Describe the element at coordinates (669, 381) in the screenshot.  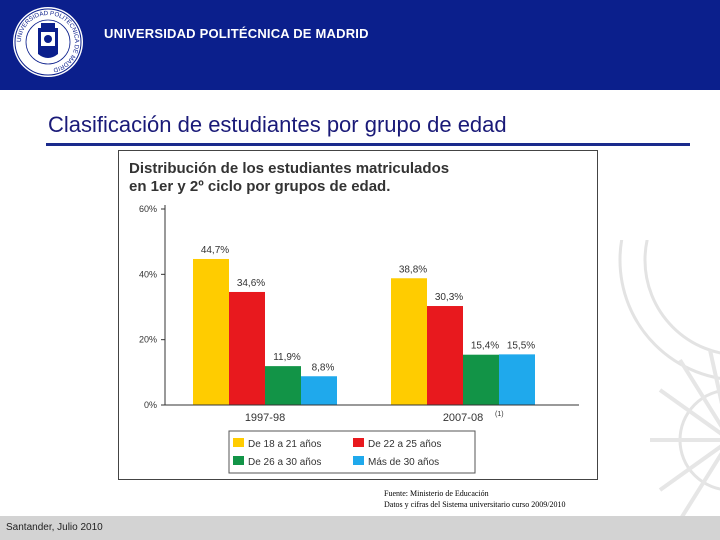
I see `watermark-seal-icon` at that location.